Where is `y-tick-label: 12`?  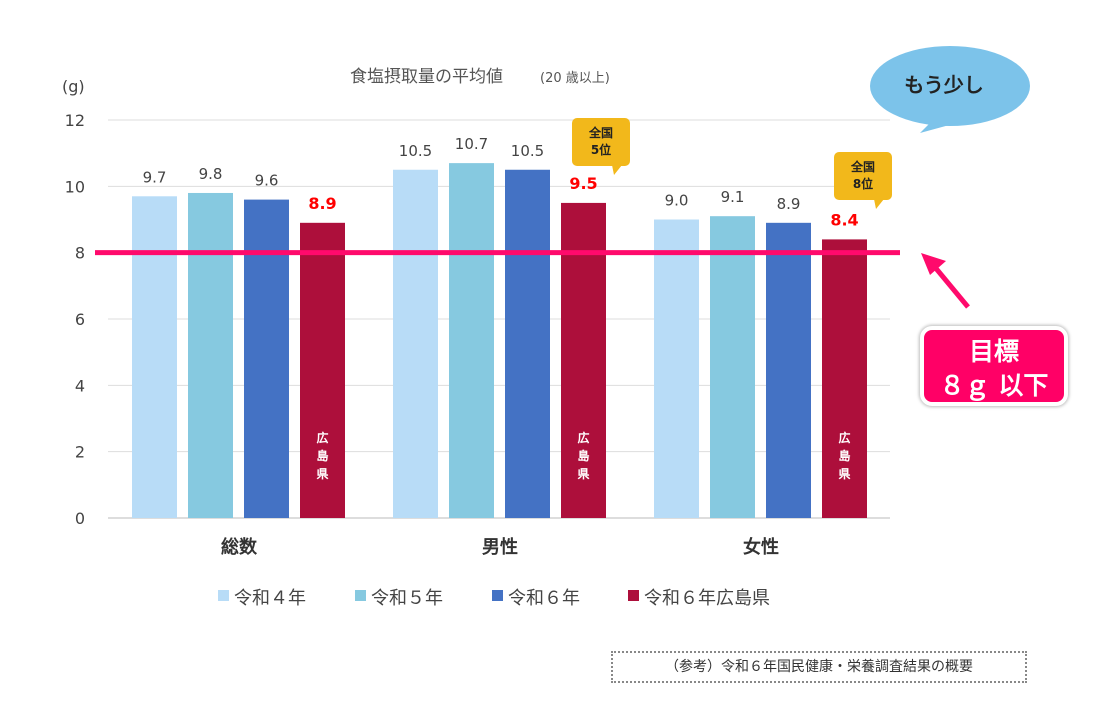 y-tick-label: 12 is located at coordinates (75, 120).